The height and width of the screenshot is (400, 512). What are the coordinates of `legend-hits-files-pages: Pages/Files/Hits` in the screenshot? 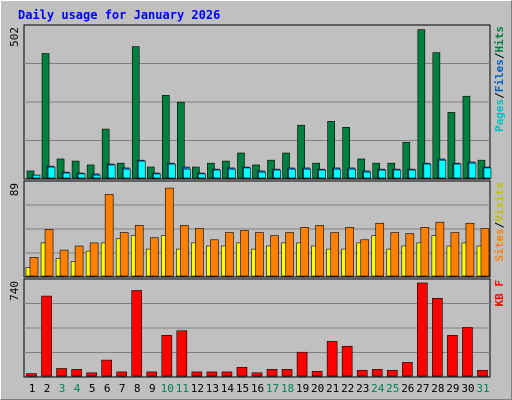 It's located at (499, 79).